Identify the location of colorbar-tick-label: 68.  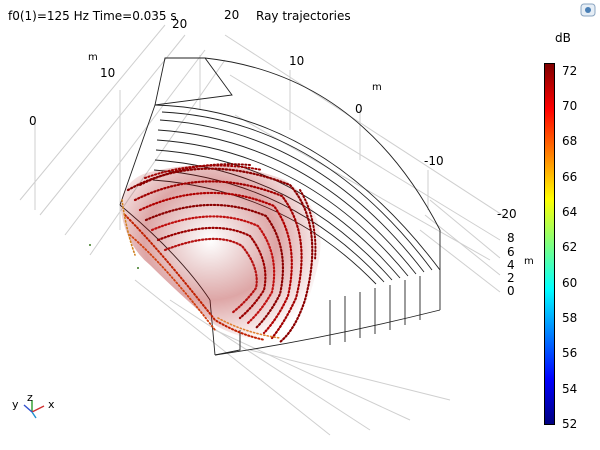
(570, 141).